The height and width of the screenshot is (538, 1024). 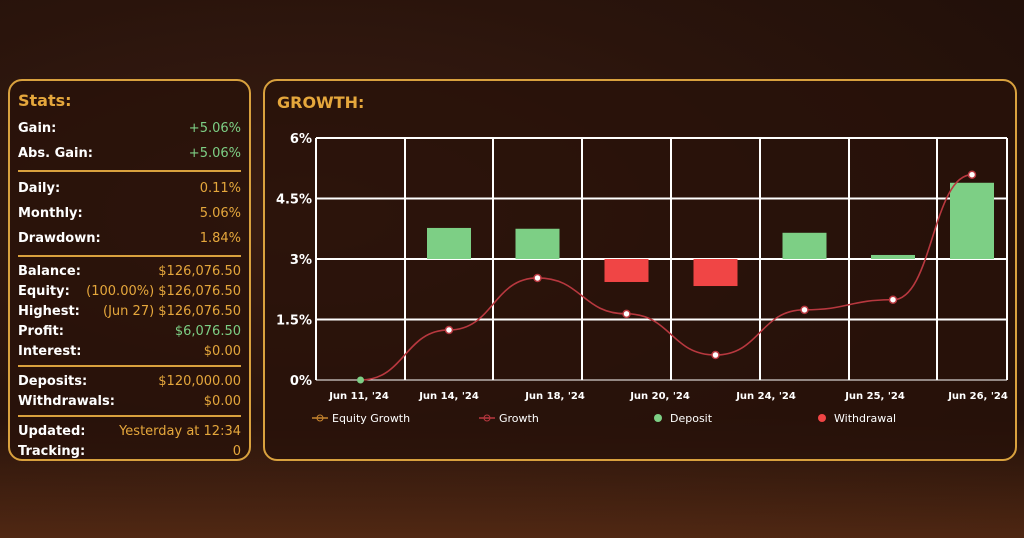 I want to click on x-tick-label: Jun 18, '24, so click(x=554, y=396).